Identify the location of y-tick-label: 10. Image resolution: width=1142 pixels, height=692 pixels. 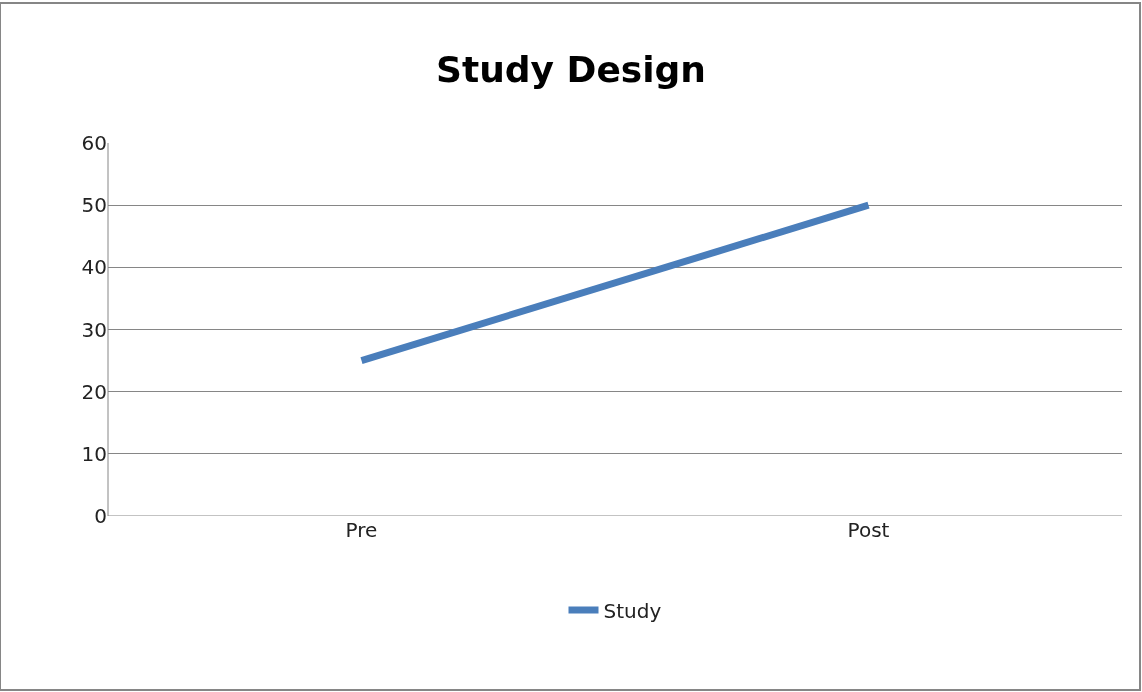
(94, 453).